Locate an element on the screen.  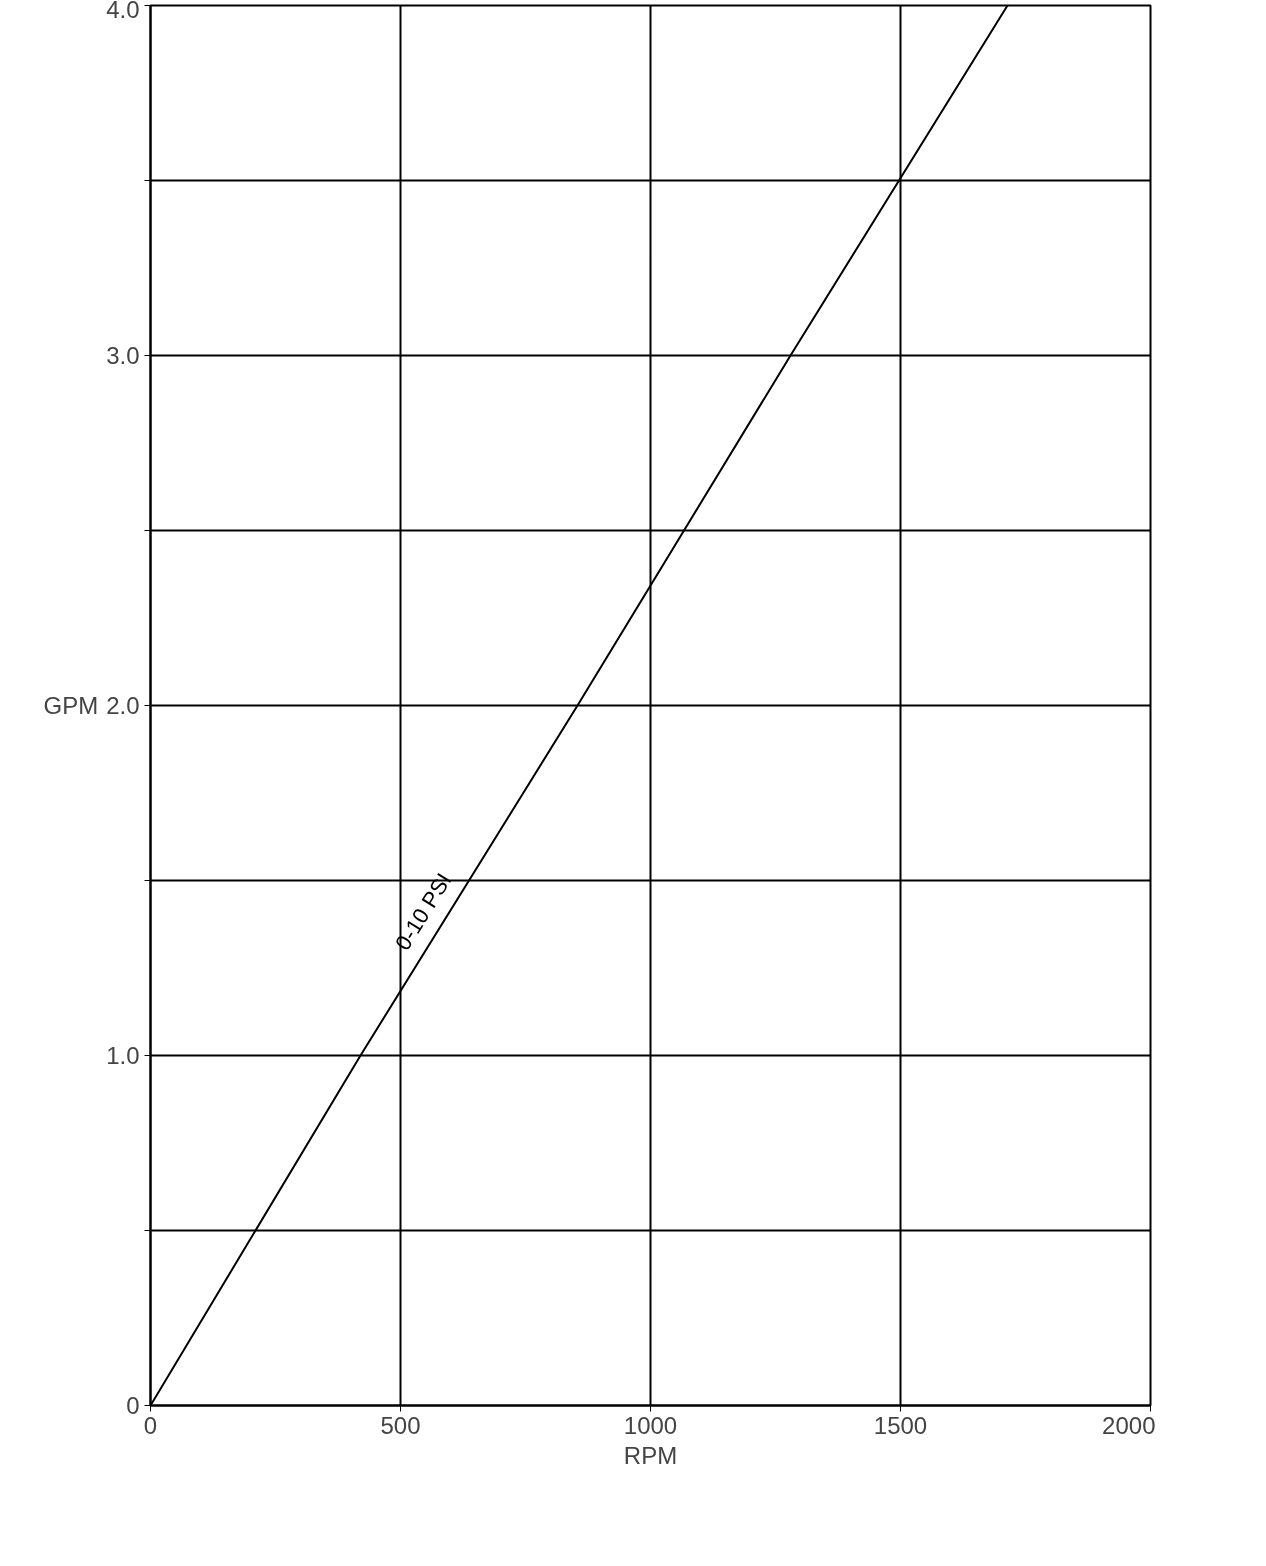
x-tick-label: 500 is located at coordinates (400, 1425).